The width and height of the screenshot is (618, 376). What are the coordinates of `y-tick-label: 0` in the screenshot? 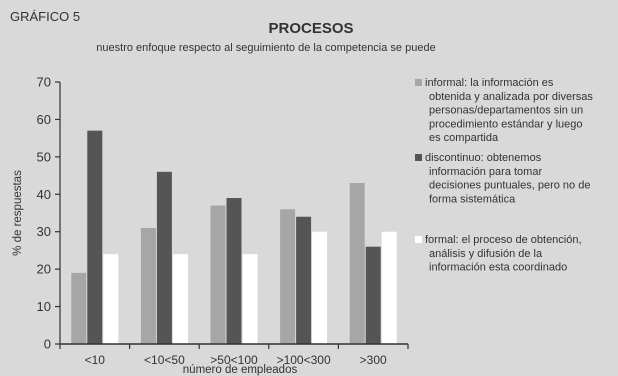 It's located at (47, 344).